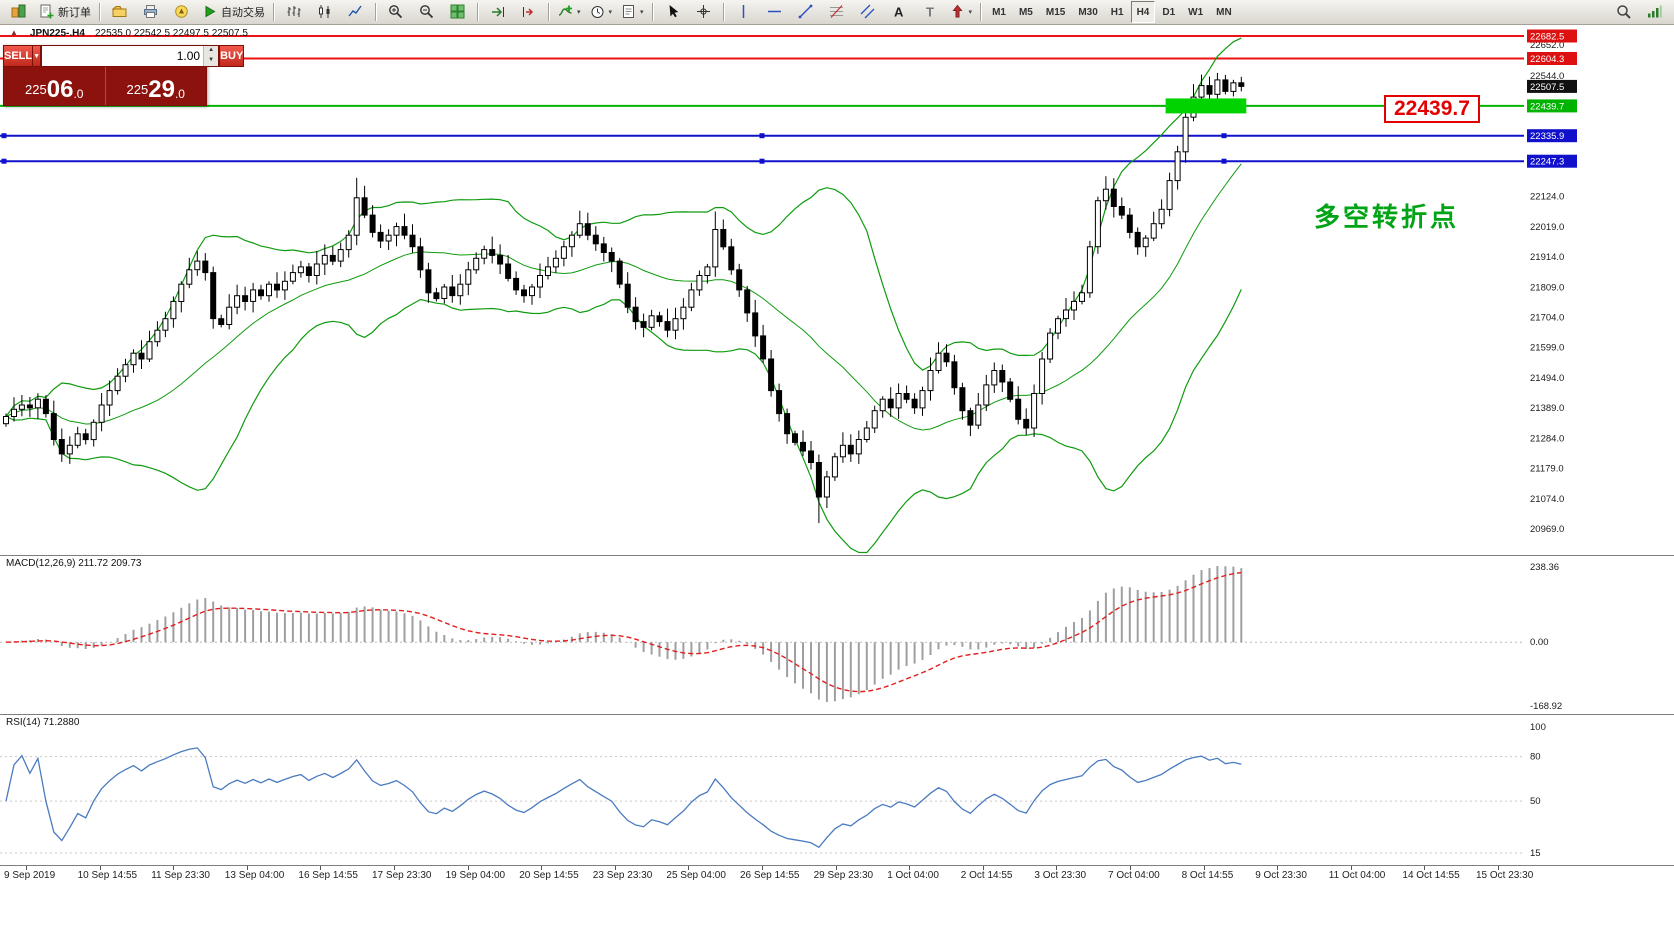 This screenshot has width=1674, height=946. What do you see at coordinates (744, 12) in the screenshot?
I see `vertical-line-button` at bounding box center [744, 12].